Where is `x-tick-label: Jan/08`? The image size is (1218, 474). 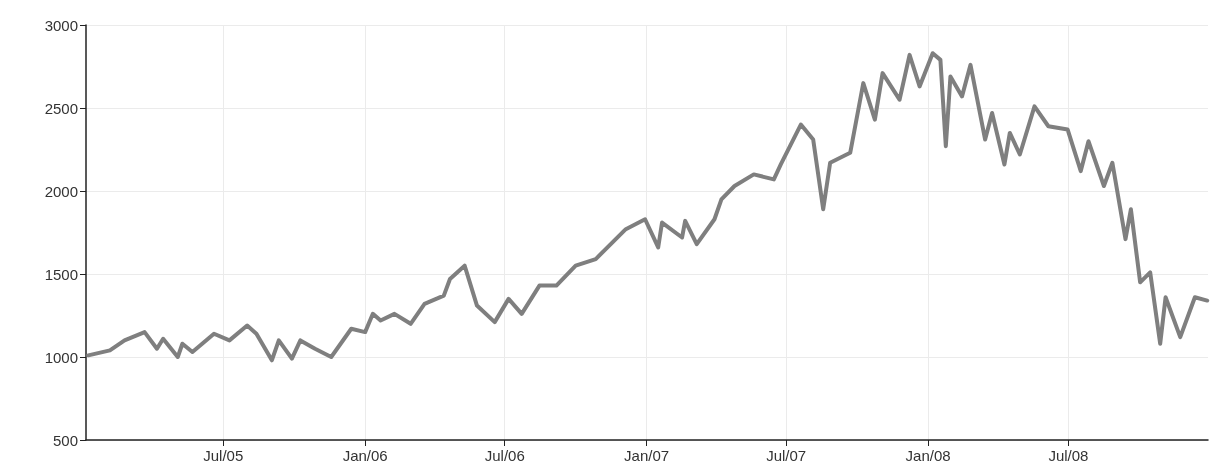 x-tick-label: Jan/08 is located at coordinates (928, 455).